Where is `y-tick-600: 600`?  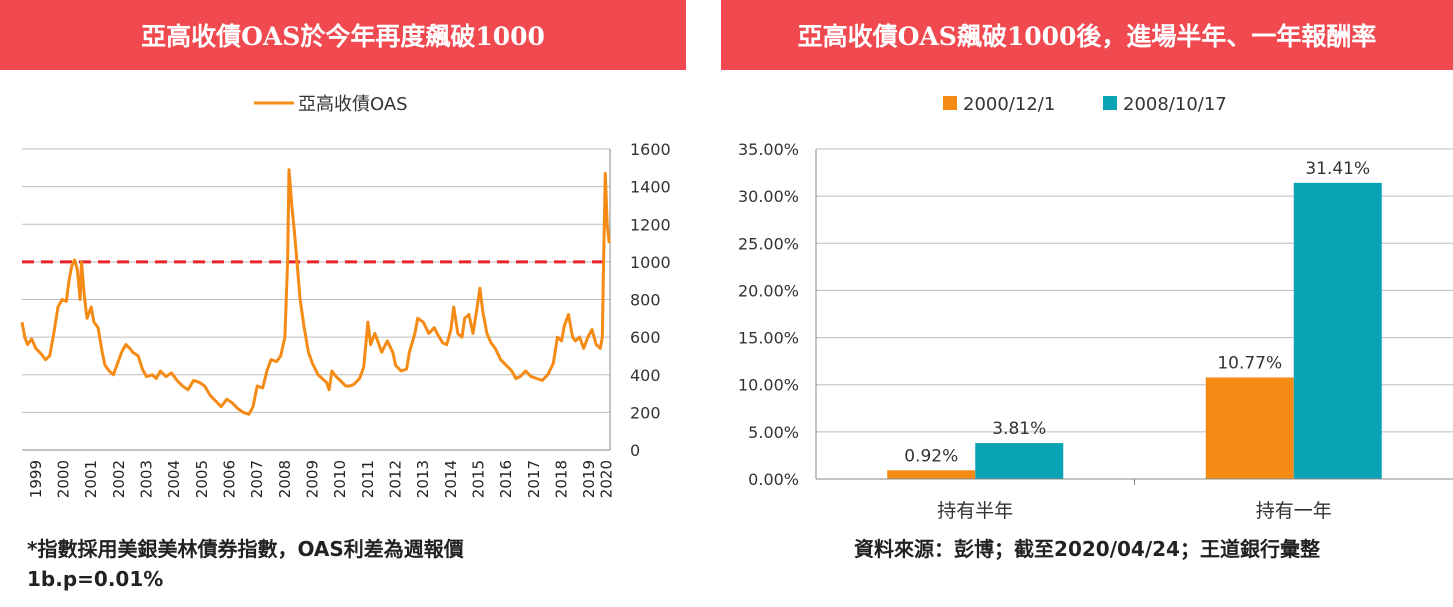
y-tick-600: 600 is located at coordinates (645, 337).